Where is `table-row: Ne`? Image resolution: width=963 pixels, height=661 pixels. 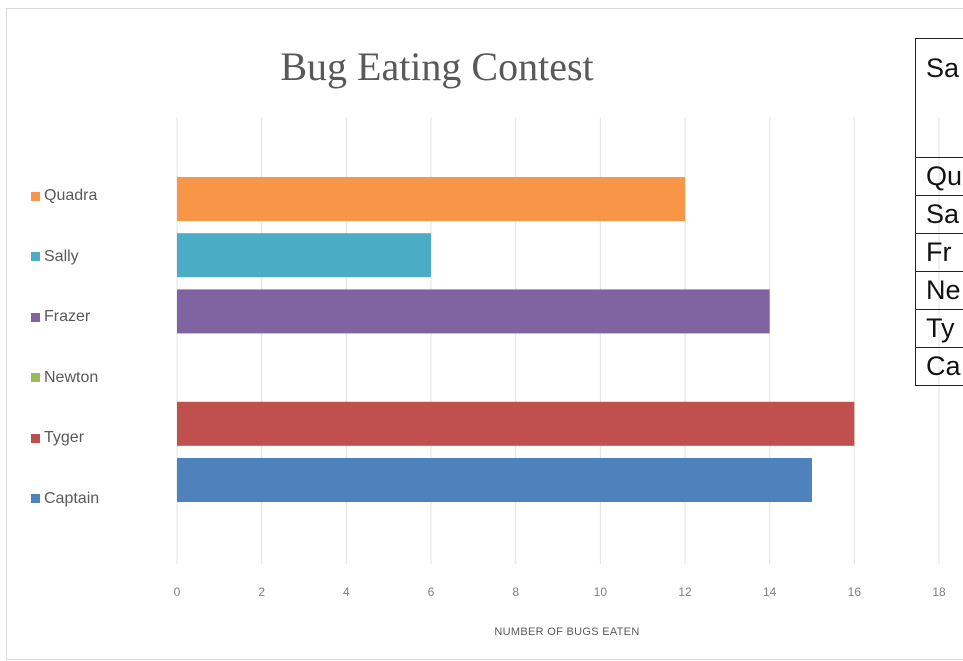 table-row: Ne is located at coordinates (939, 290).